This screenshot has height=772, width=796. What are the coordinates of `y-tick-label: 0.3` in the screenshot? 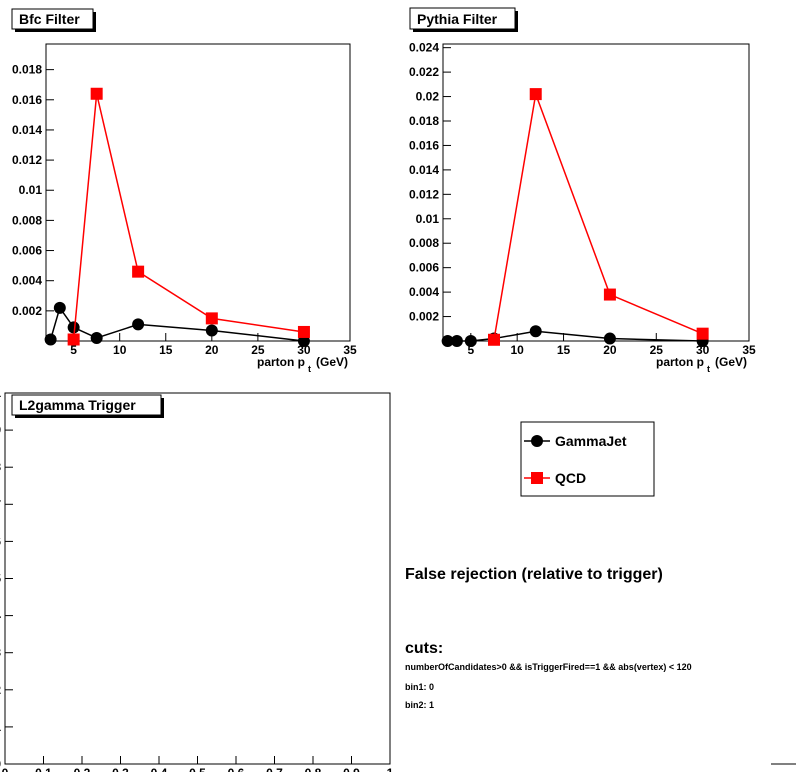 It's located at (0, 653).